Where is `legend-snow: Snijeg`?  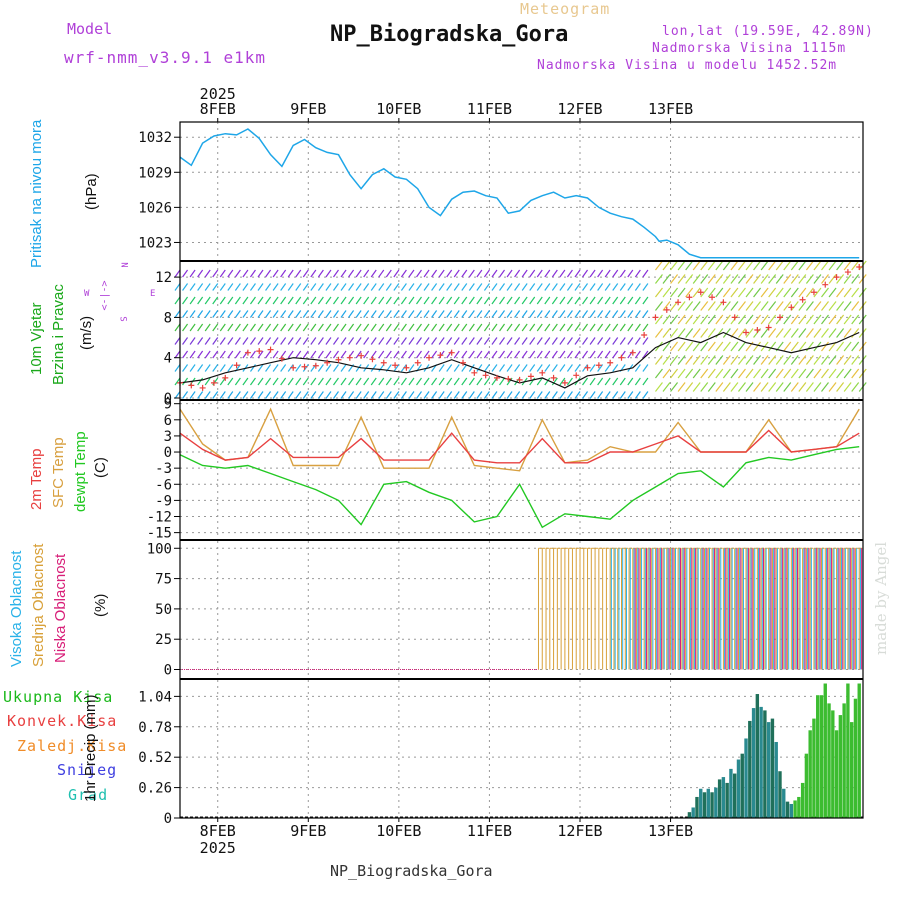 legend-snow: Snijeg is located at coordinates (87, 770).